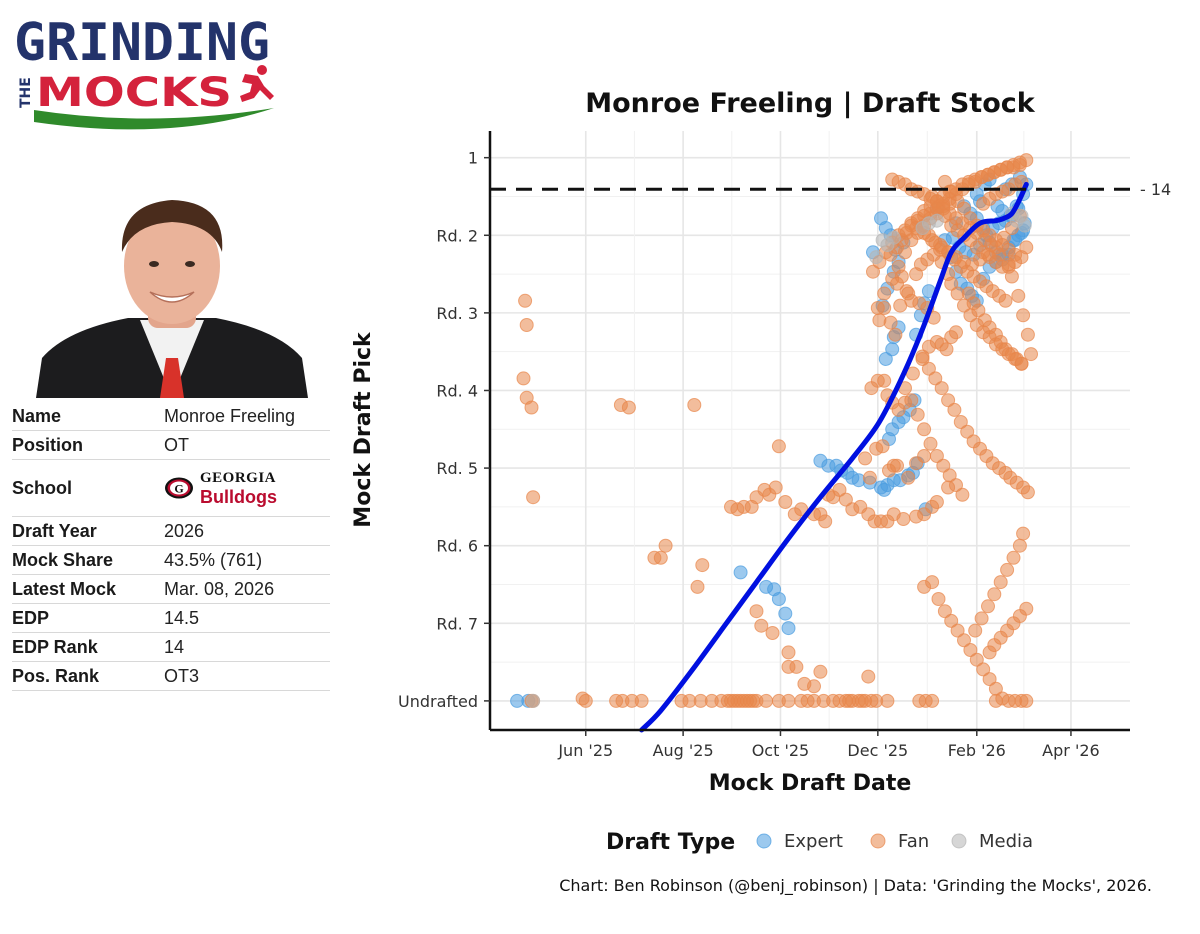  What do you see at coordinates (172, 226) in the screenshot?
I see `hair-shape` at bounding box center [172, 226].